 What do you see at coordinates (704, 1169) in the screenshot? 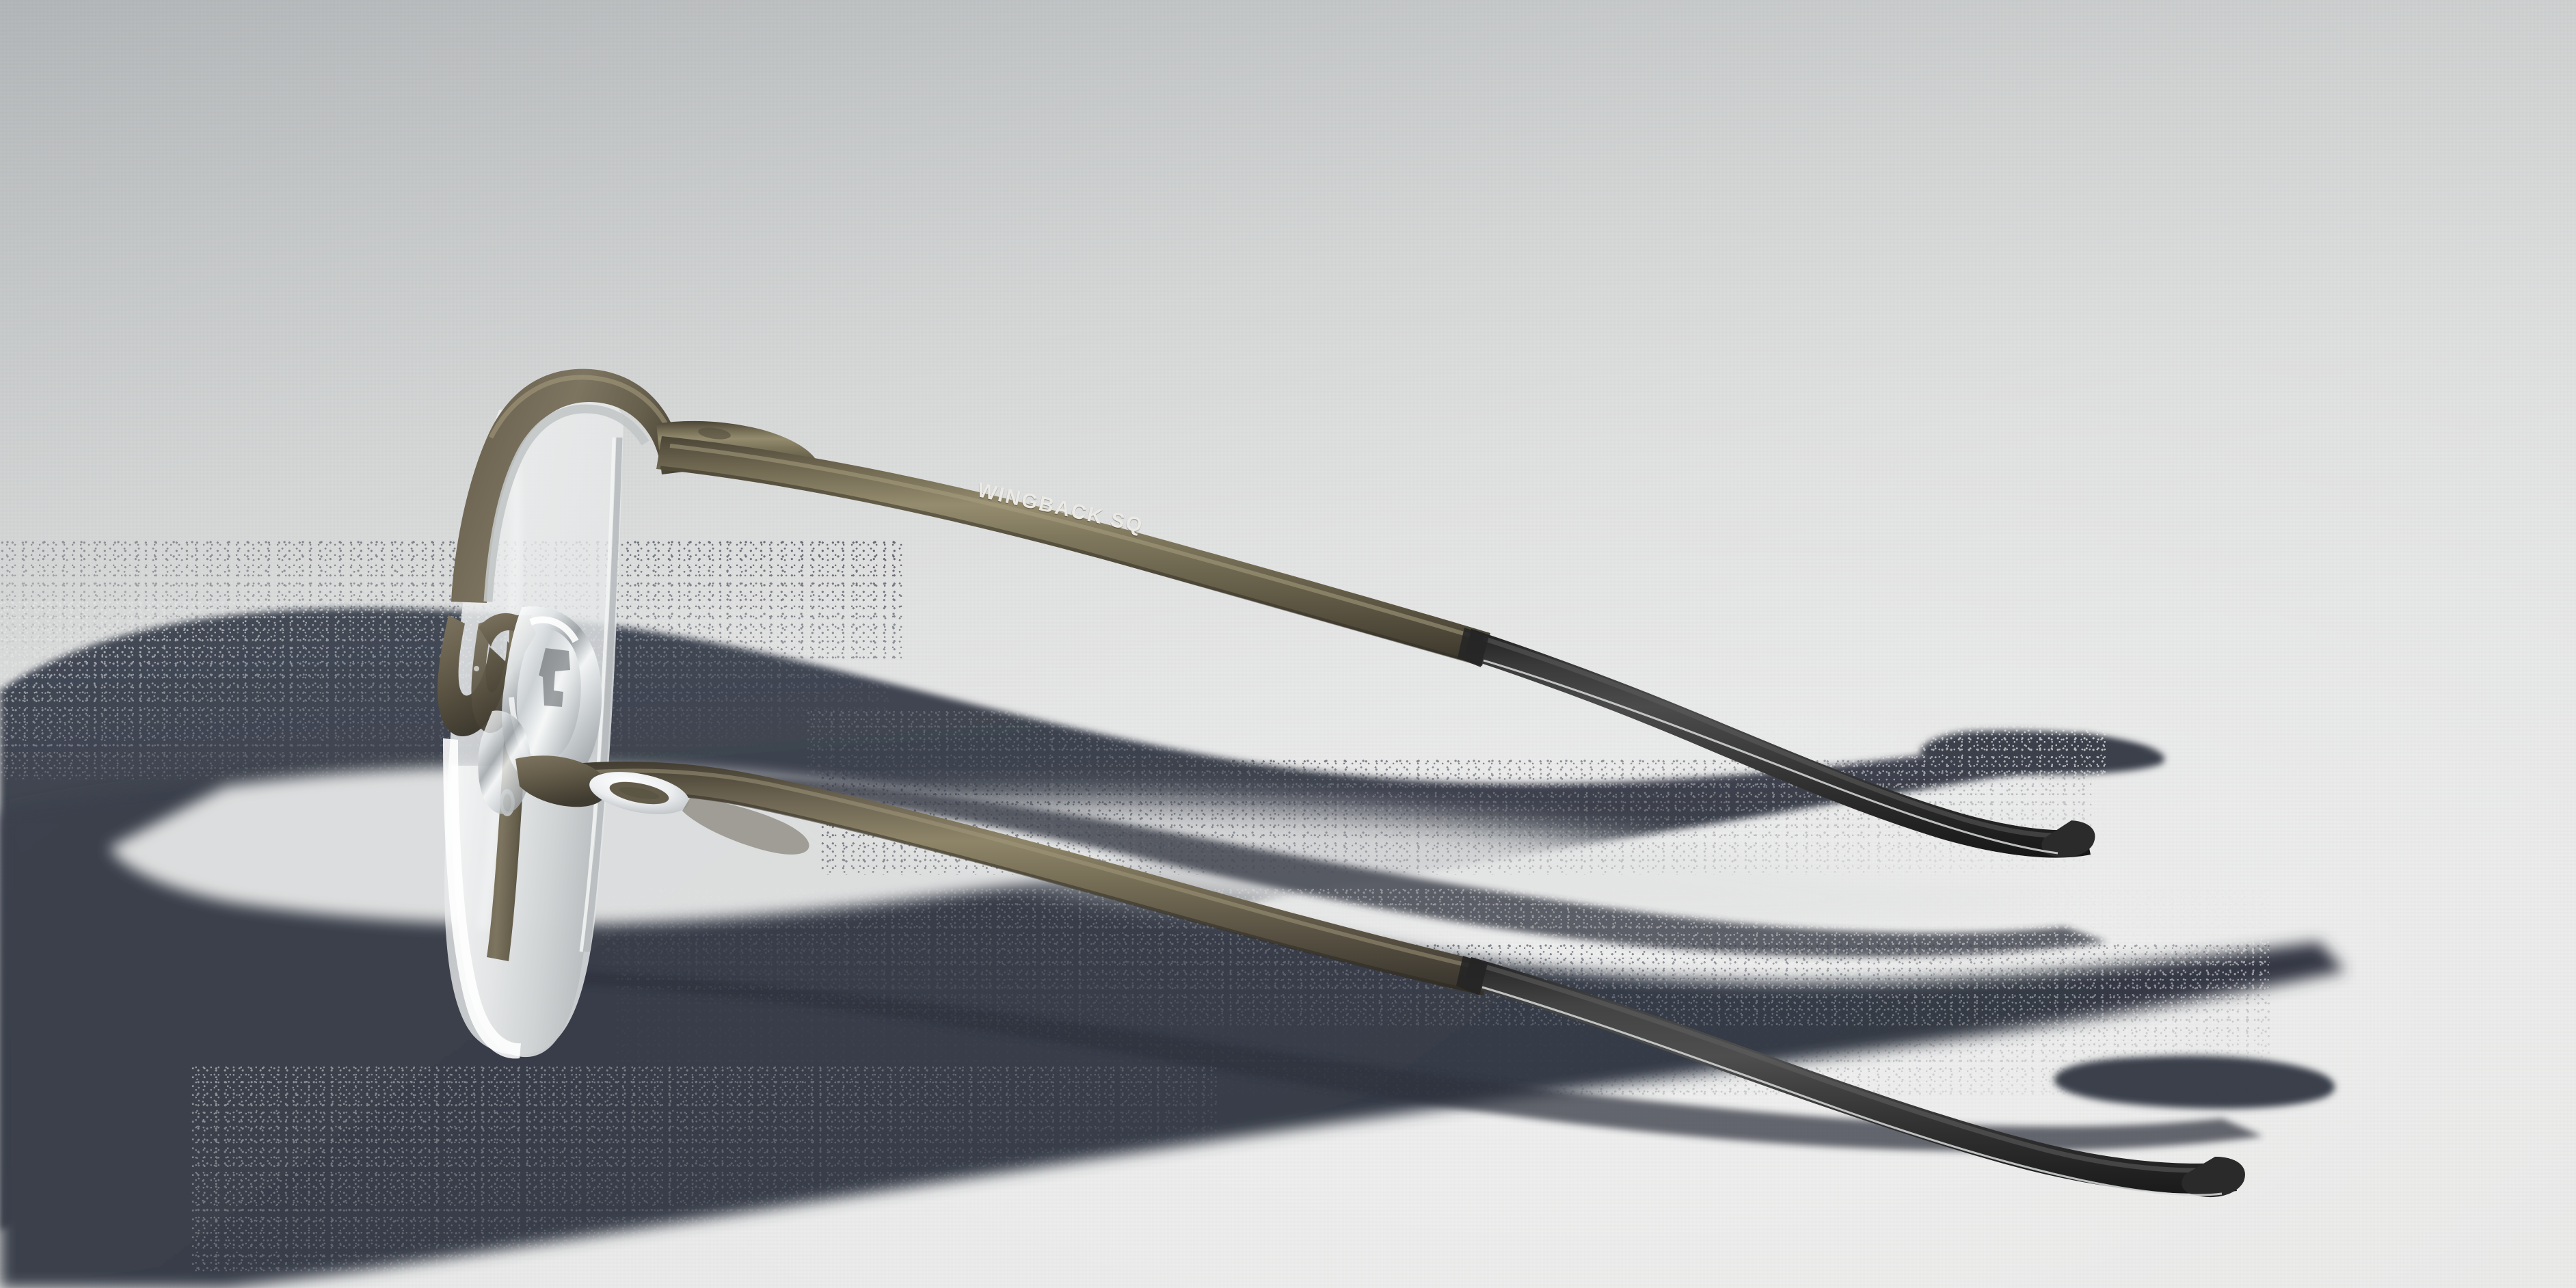
I see `shadow-dither-bottomleft` at bounding box center [704, 1169].